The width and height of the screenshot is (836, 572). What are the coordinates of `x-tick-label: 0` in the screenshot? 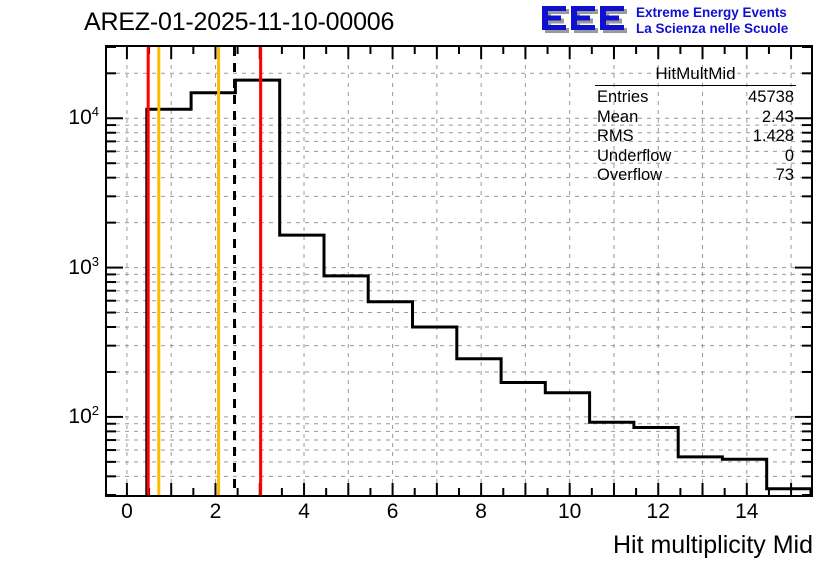 It's located at (127, 511).